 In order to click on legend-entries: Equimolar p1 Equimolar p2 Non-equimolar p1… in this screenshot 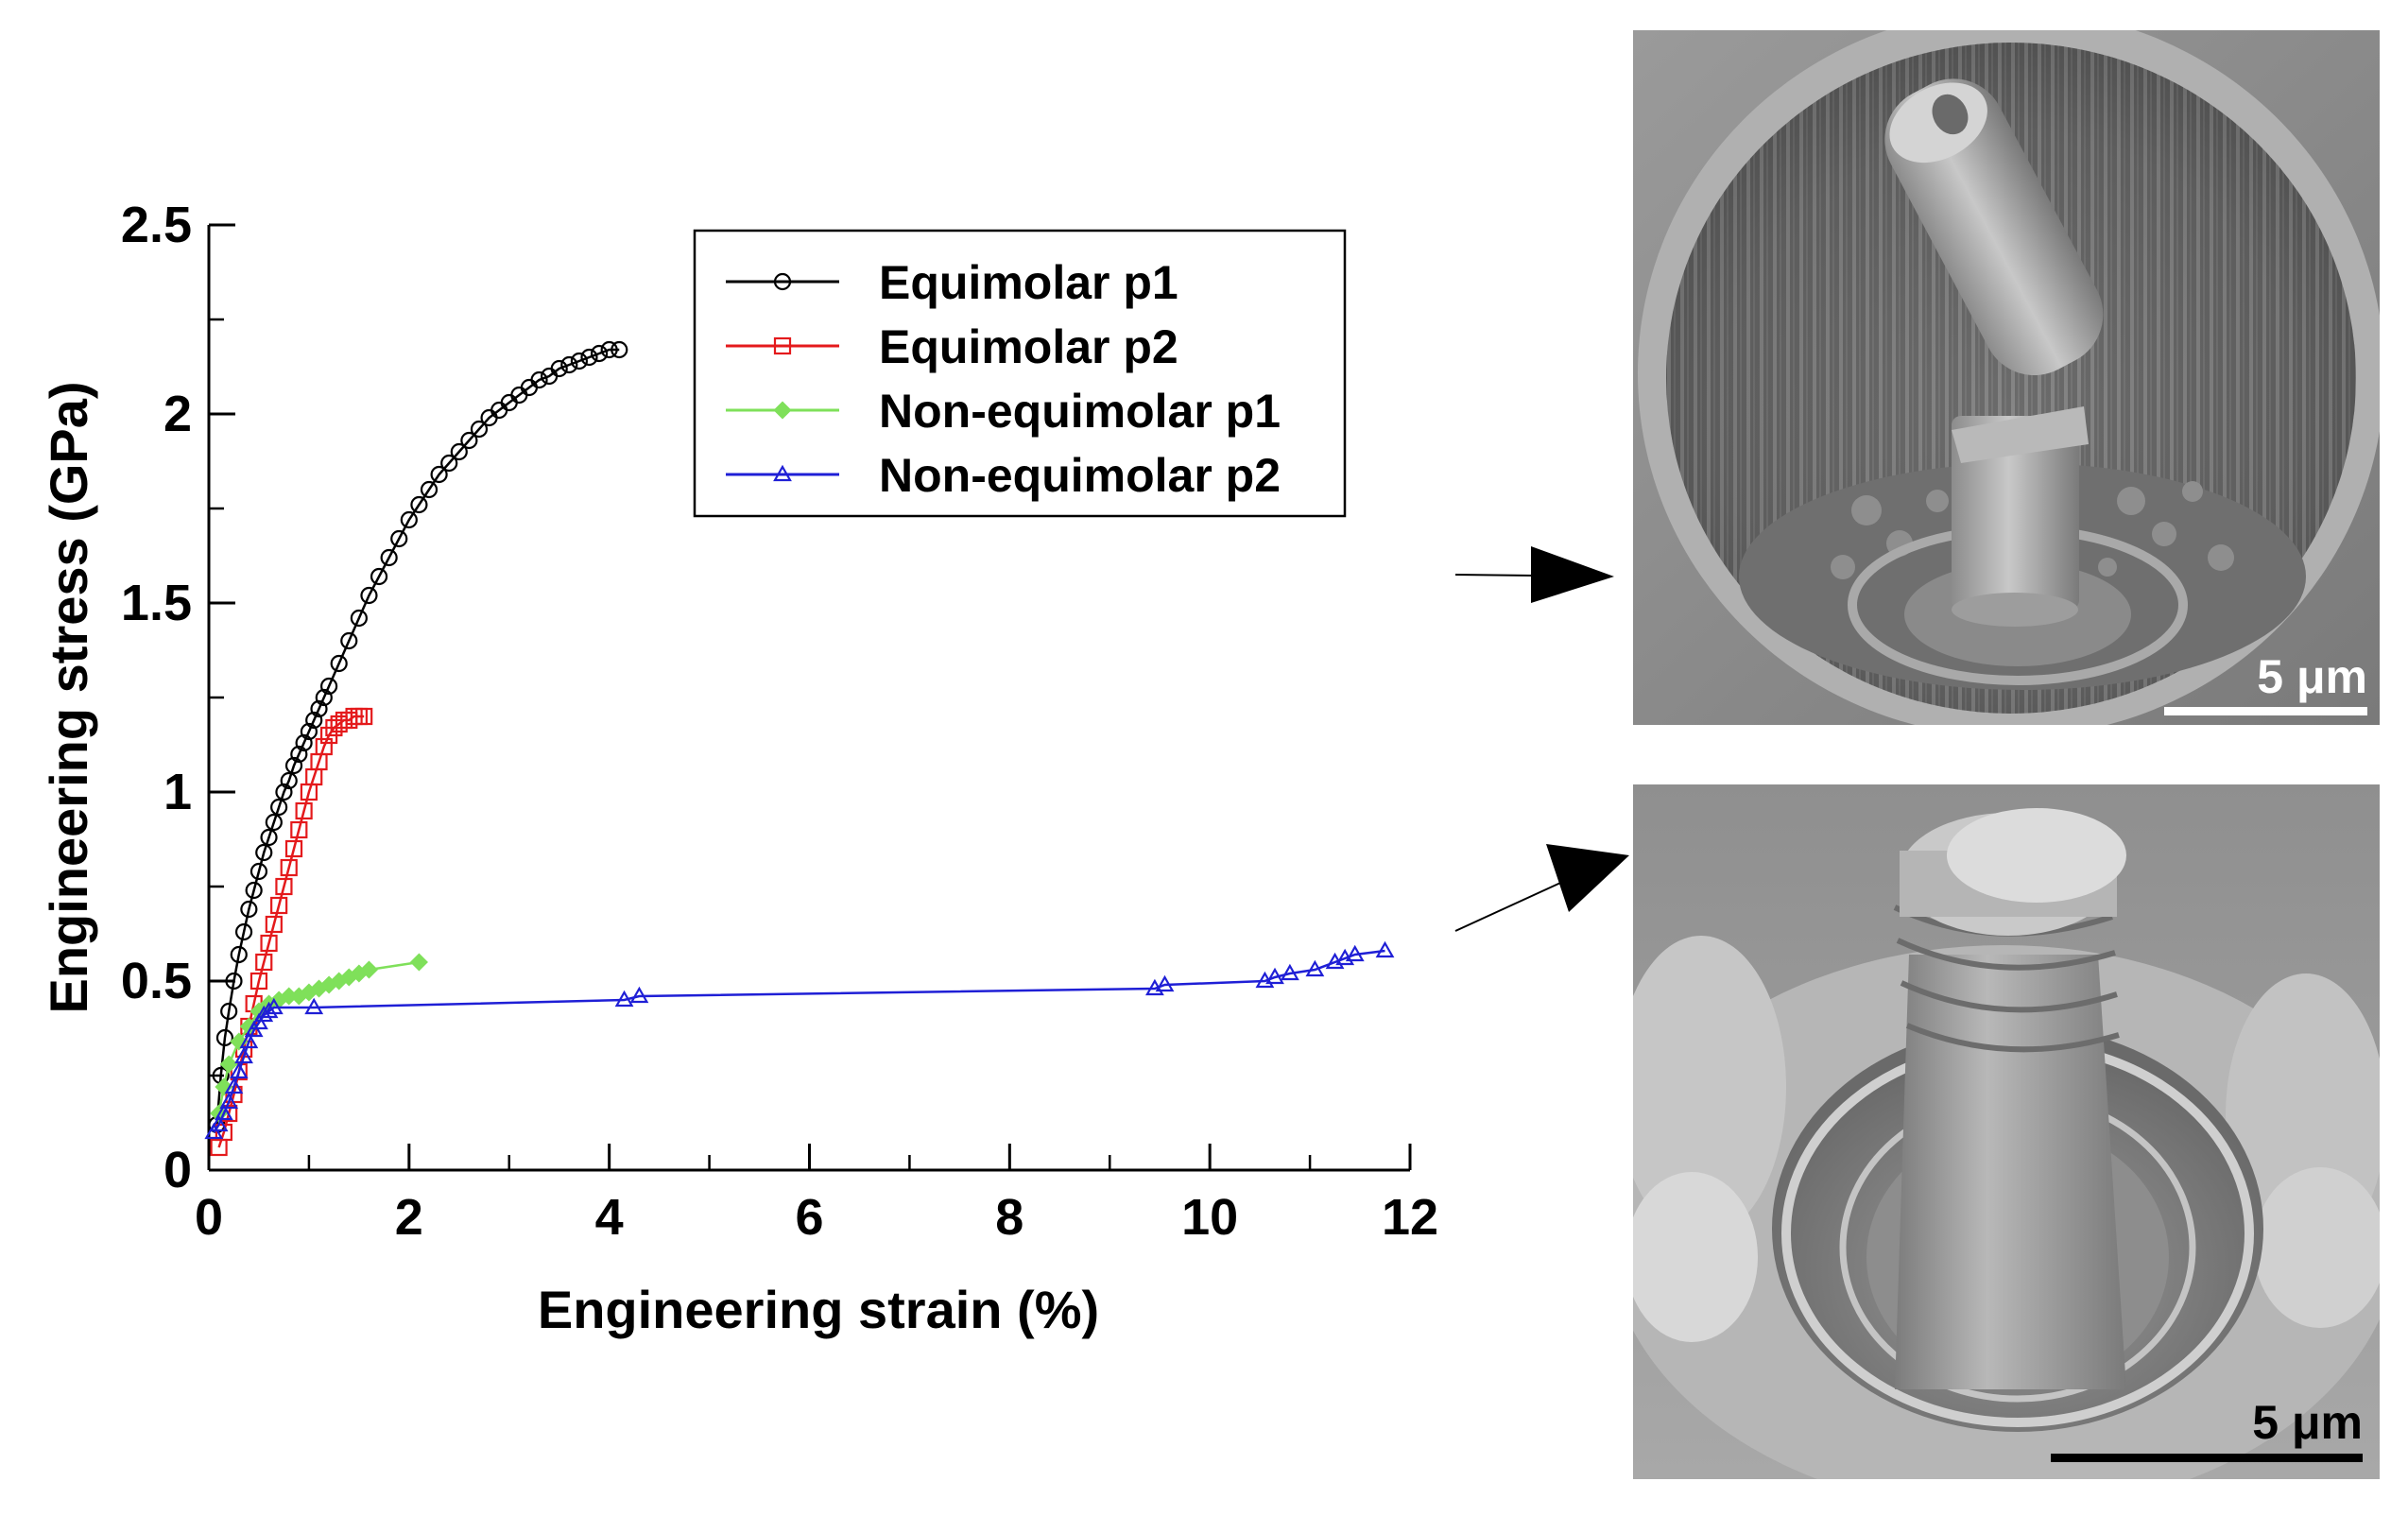, I will do `click(1004, 379)`.